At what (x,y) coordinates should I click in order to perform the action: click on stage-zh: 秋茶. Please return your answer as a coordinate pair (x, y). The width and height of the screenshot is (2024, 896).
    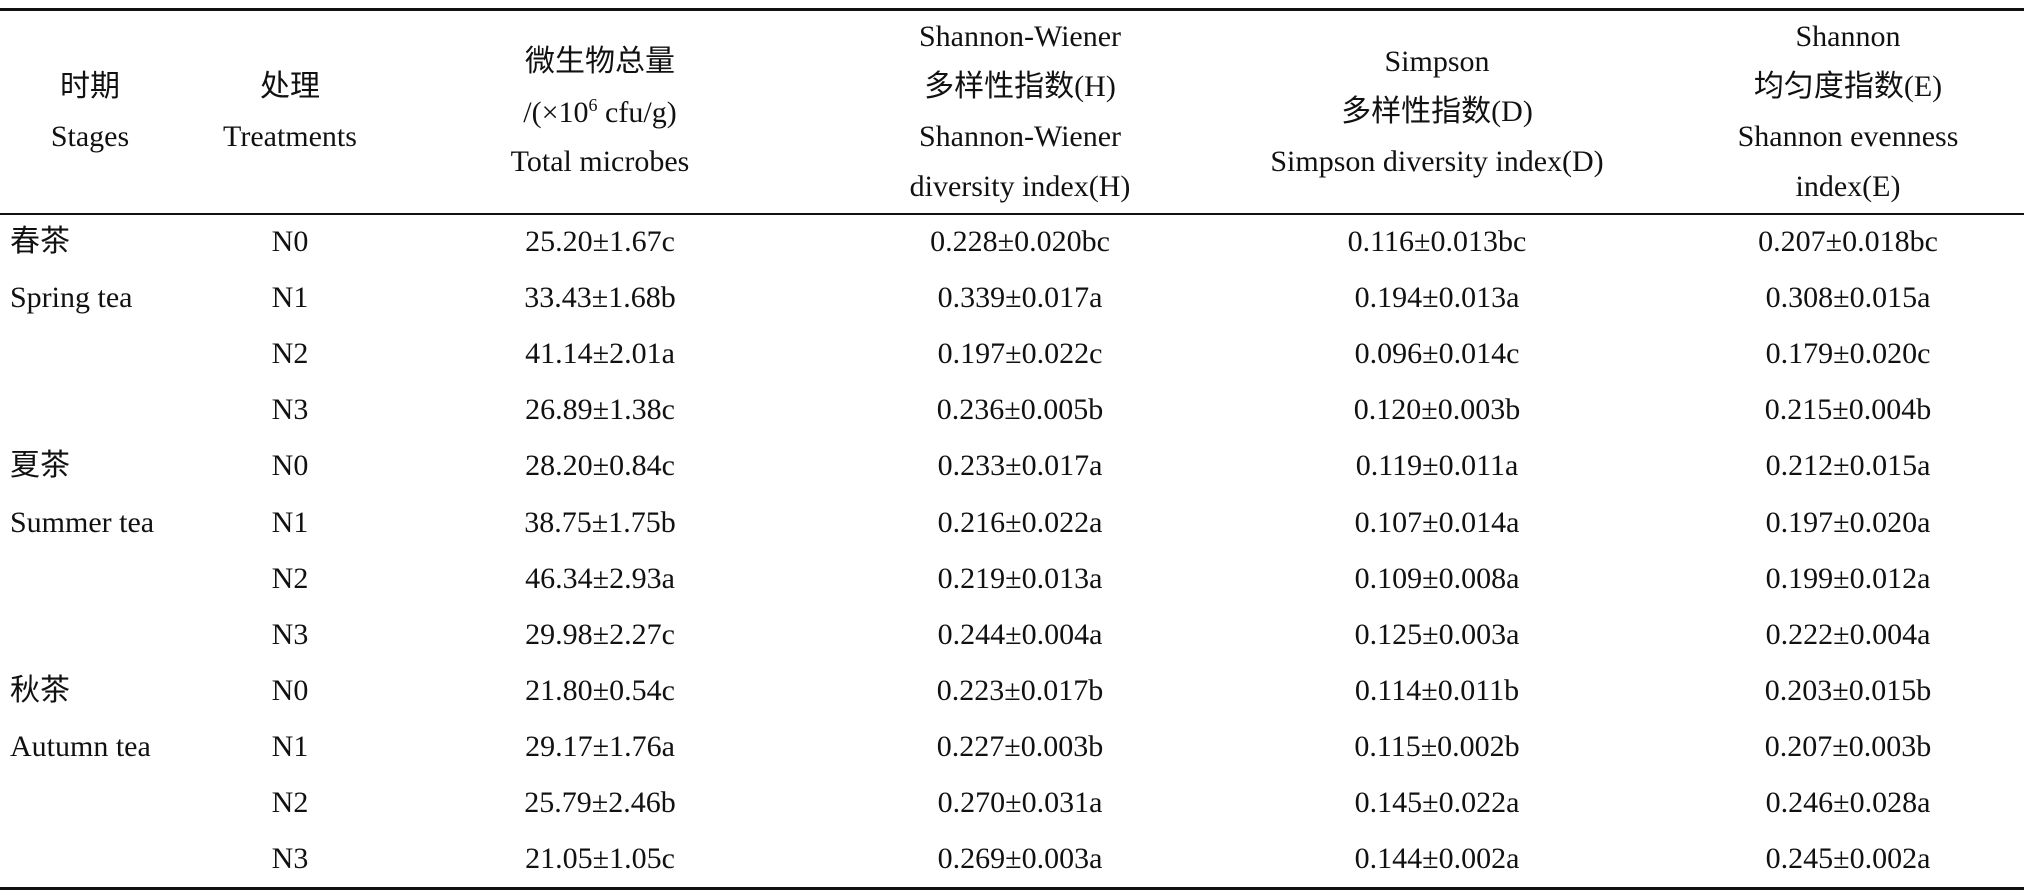
    Looking at the image, I should click on (40, 690).